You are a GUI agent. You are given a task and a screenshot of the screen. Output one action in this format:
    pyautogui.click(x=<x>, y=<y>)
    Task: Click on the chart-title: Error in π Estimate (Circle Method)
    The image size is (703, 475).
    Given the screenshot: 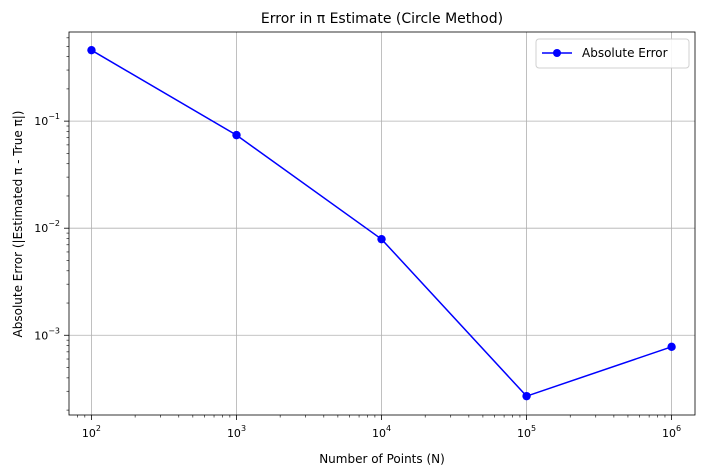 What is the action you would take?
    pyautogui.click(x=382, y=19)
    